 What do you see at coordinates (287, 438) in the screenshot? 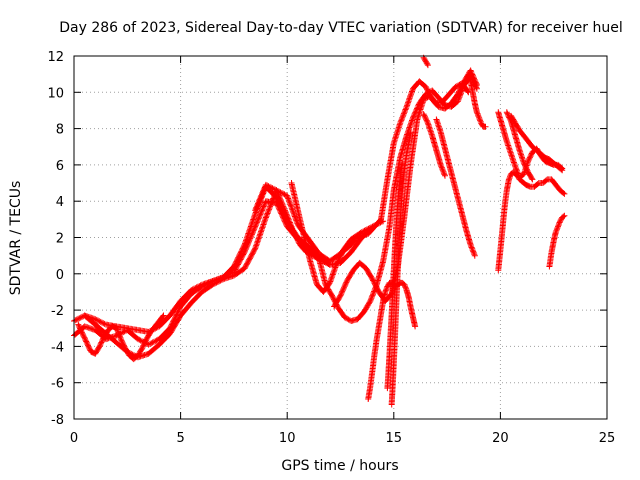
I see `x-tick-label: 10` at bounding box center [287, 438].